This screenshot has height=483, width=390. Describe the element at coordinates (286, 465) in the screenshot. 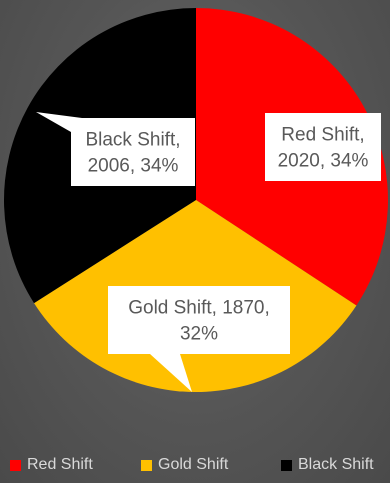

I see `legend-swatch-black` at that location.